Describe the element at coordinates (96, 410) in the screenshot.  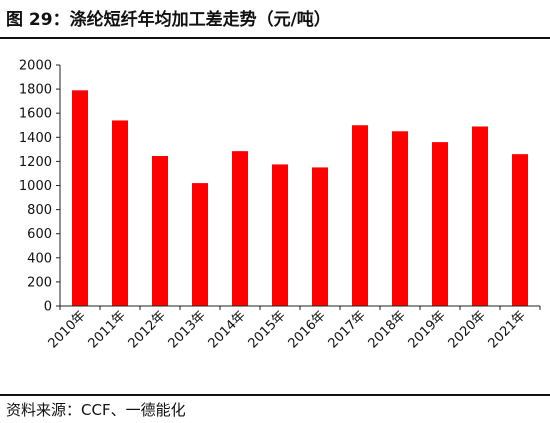
I see `source-note: 资料来源：CCF、一德能化` at that location.